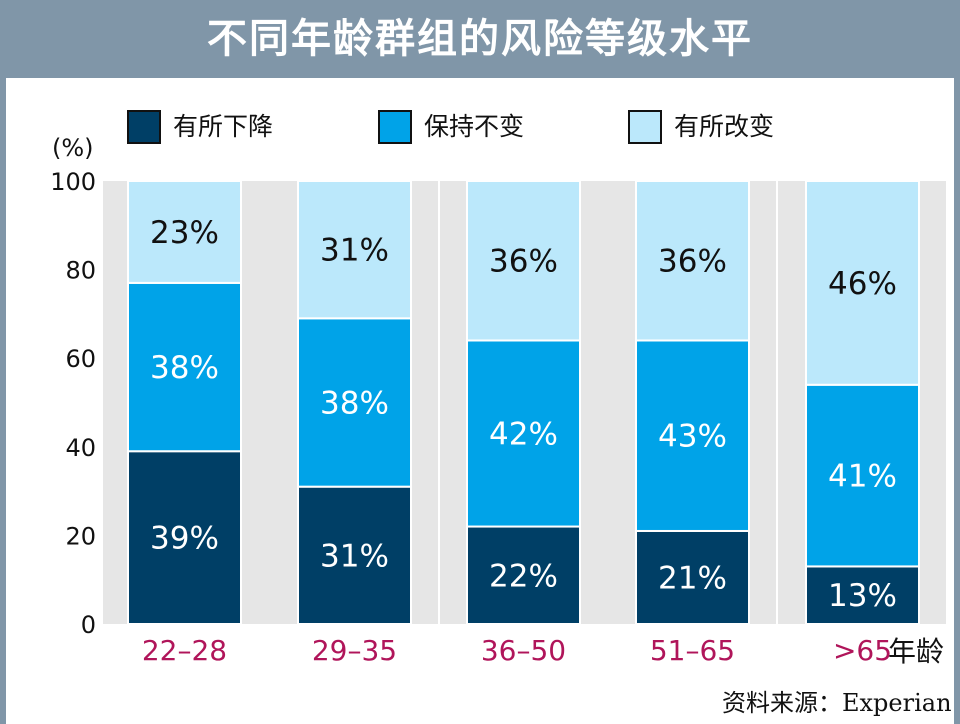  Describe the element at coordinates (916, 651) in the screenshot. I see `x-axis-unit: 年龄` at that location.